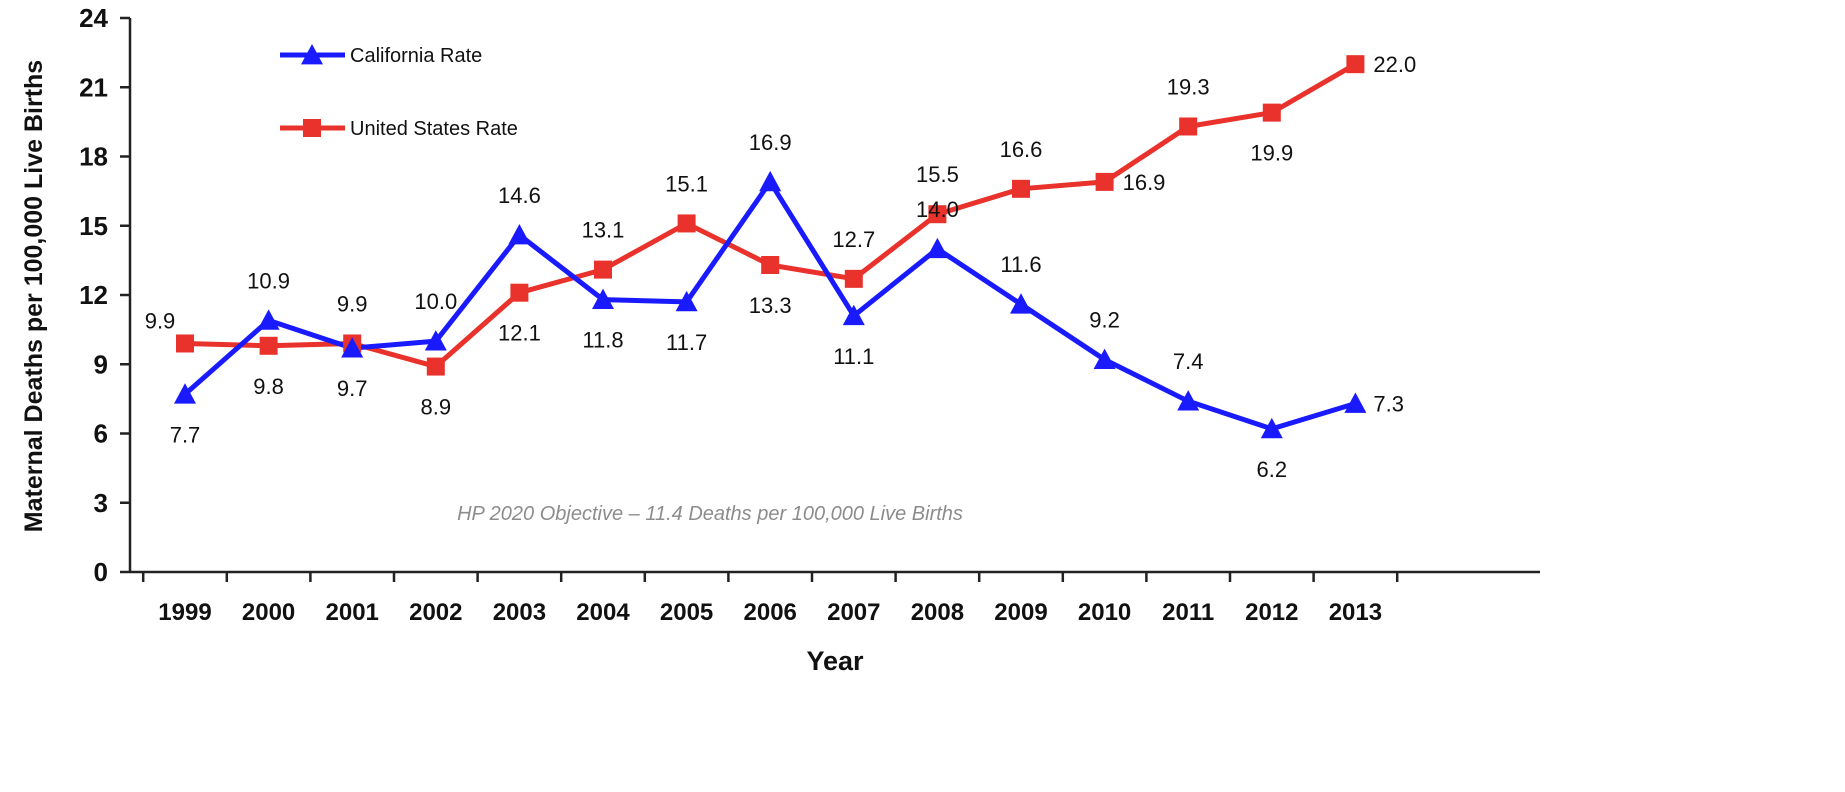 The width and height of the screenshot is (1845, 792). Describe the element at coordinates (1388, 403) in the screenshot. I see `data-label-california: 7.3` at that location.